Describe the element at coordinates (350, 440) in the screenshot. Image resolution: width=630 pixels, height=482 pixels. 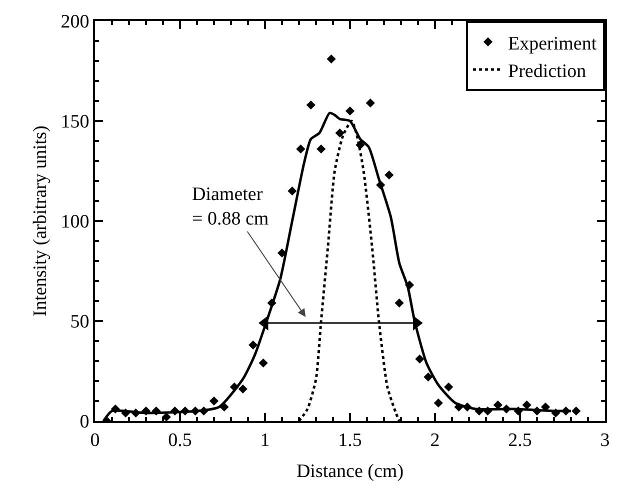
I see `x-tick-label: 1.5` at that location.